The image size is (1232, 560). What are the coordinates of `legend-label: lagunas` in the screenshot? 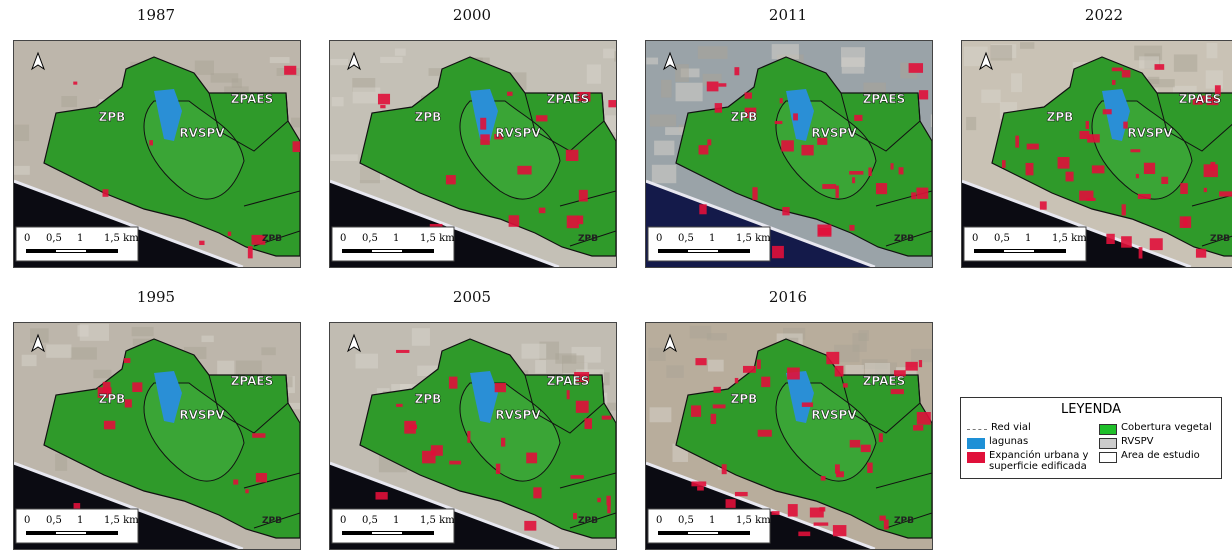 It's located at (1009, 441).